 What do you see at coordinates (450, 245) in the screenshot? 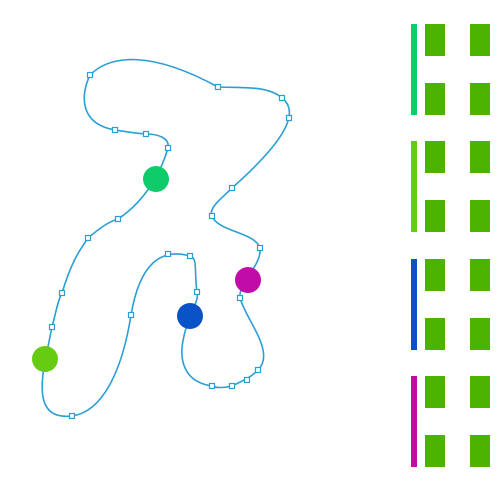
I see `slot-panel` at bounding box center [450, 245].